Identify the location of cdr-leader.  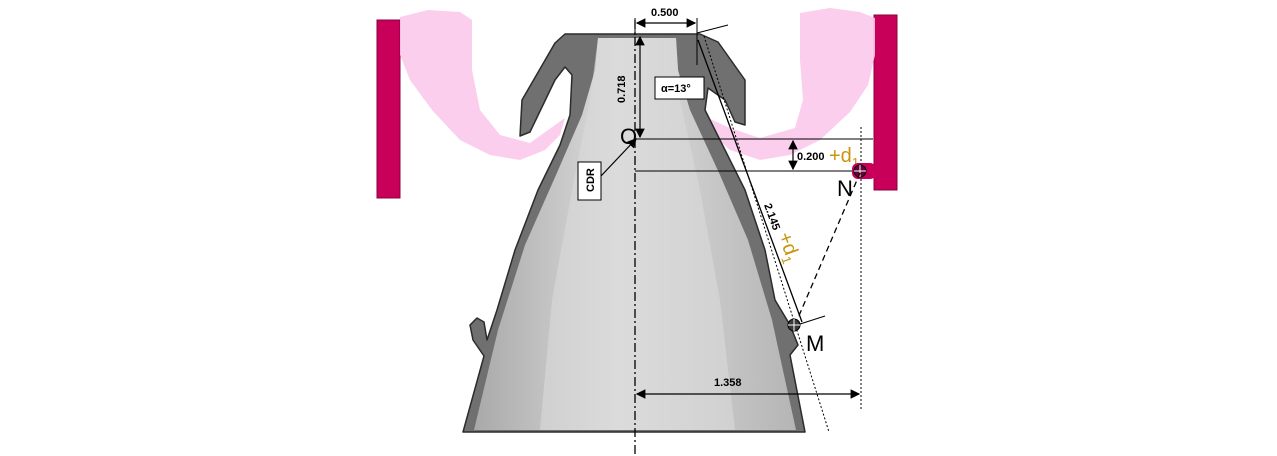
(618, 157).